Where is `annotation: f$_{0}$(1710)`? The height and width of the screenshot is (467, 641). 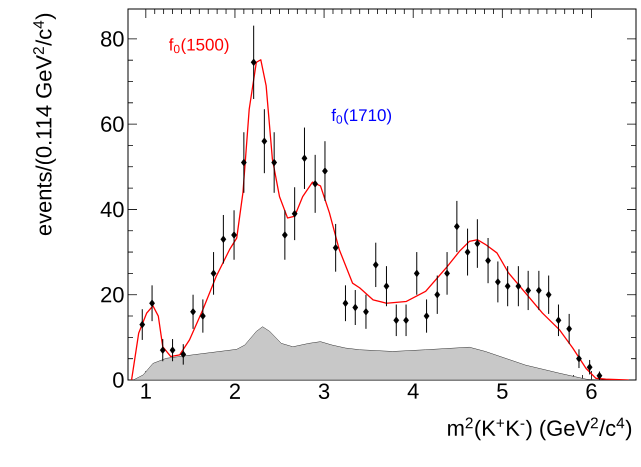
annotation: f$_{0}$(1710) is located at coordinates (362, 116).